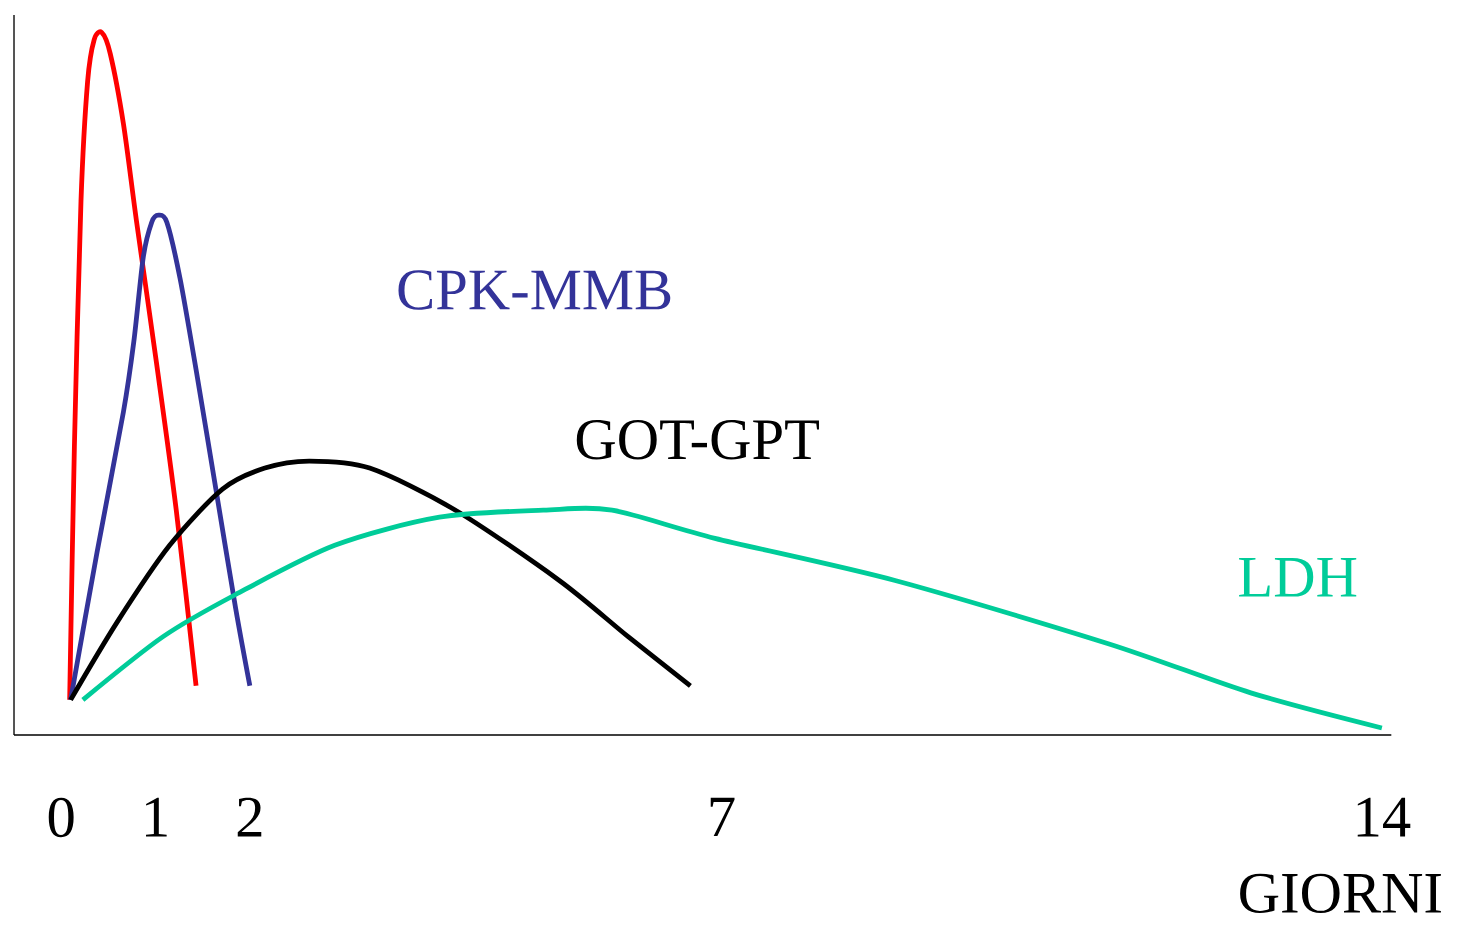 This screenshot has height=930, width=1461. What do you see at coordinates (156, 817) in the screenshot?
I see `x-tick-label: 1` at bounding box center [156, 817].